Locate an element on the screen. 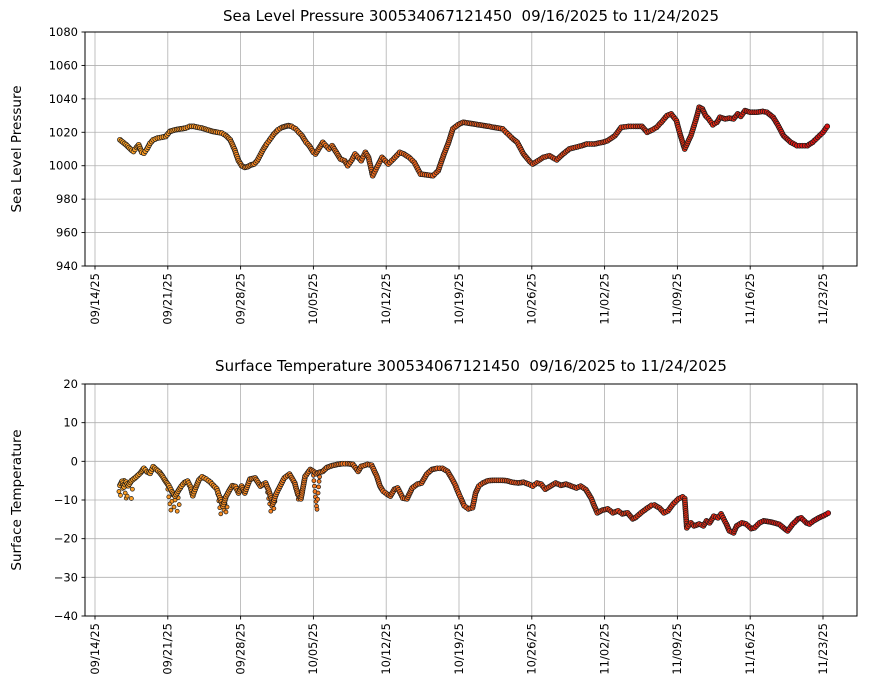 The height and width of the screenshot is (700, 870). svg-text: 1060 is located at coordinates (63, 65).